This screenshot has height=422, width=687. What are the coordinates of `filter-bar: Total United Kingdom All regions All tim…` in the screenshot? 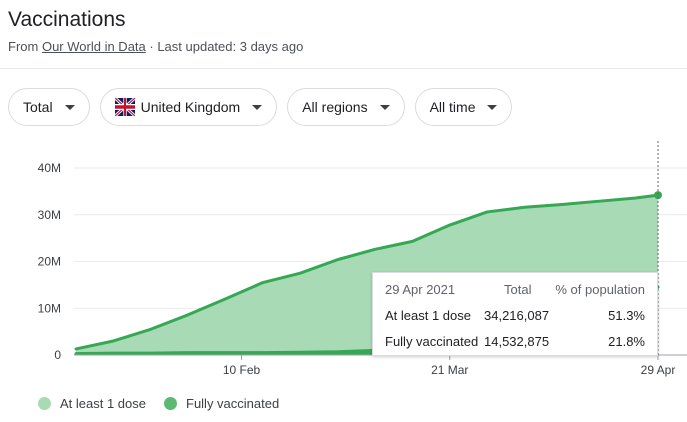 It's located at (260, 107).